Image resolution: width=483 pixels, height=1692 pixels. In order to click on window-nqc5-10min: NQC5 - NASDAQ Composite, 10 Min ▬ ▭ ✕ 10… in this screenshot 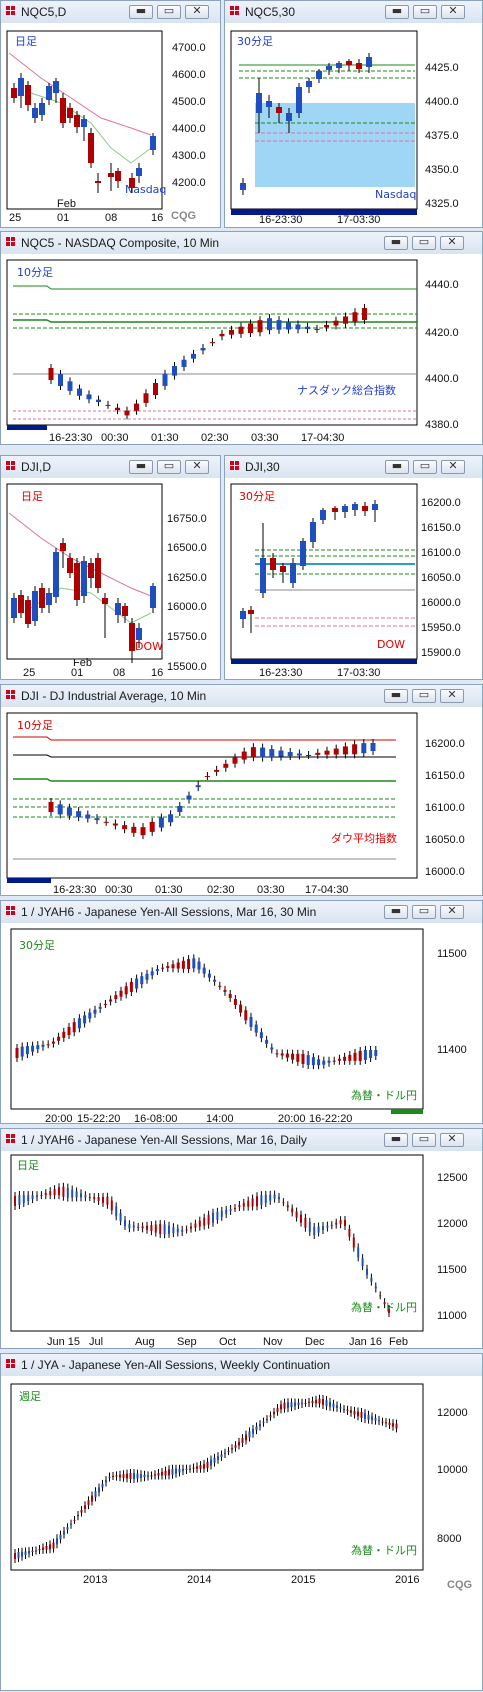, I will do `click(241, 338)`.